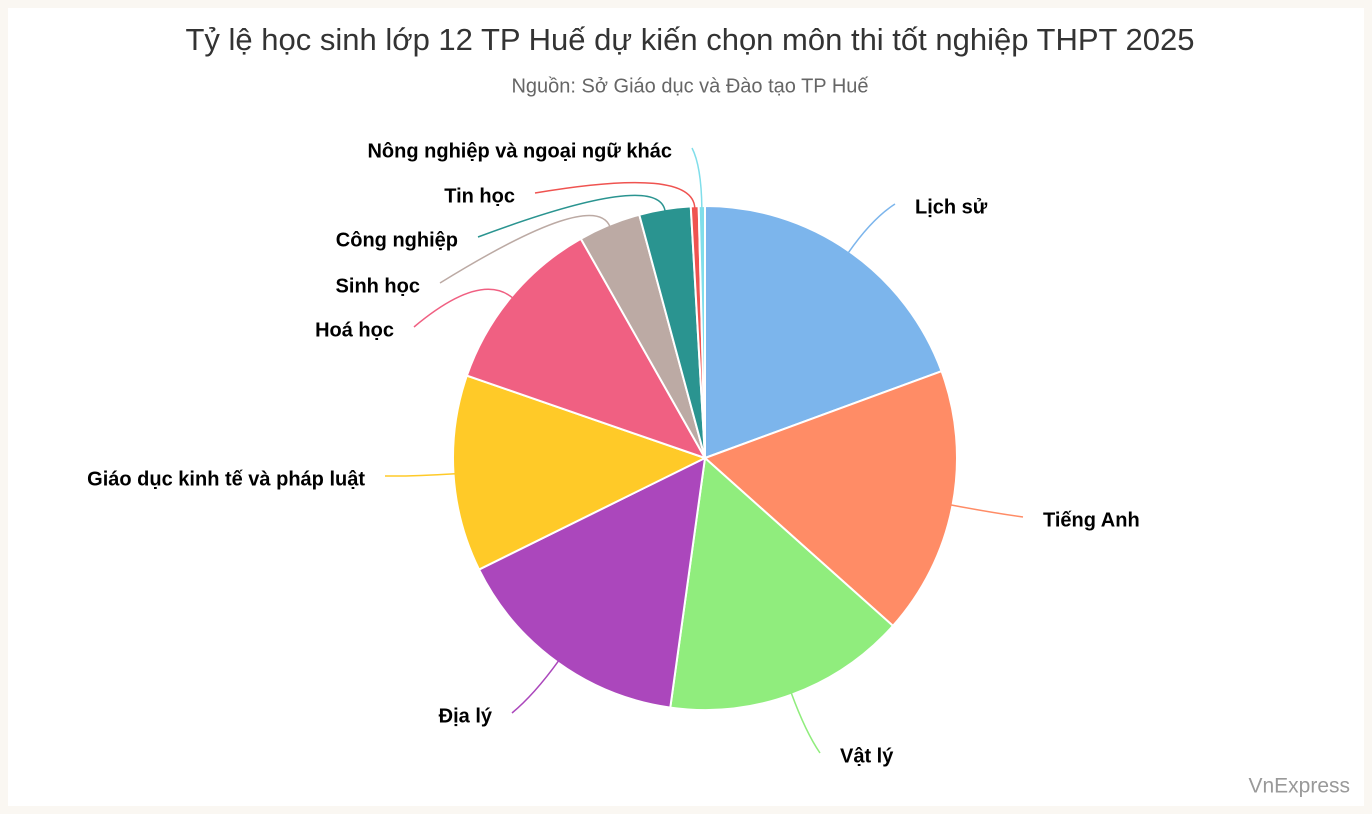 The image size is (1372, 814). What do you see at coordinates (466, 716) in the screenshot?
I see `slice-label: Địa lý` at bounding box center [466, 716].